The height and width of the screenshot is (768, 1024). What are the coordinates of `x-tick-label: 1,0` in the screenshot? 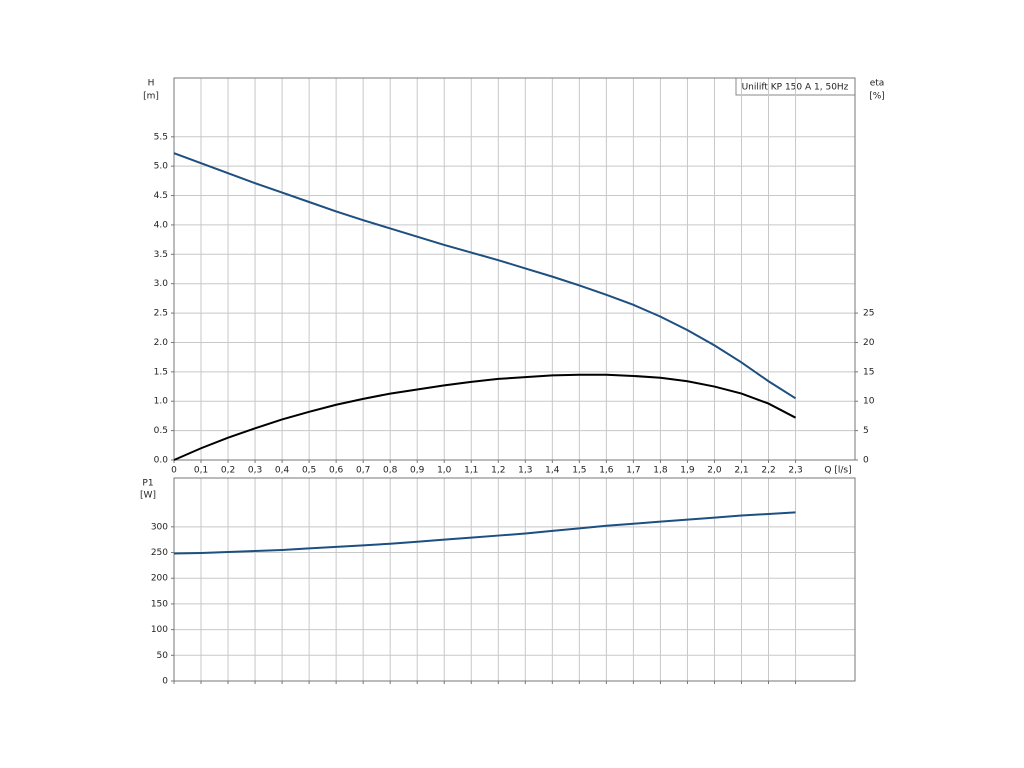 It's located at (444, 471).